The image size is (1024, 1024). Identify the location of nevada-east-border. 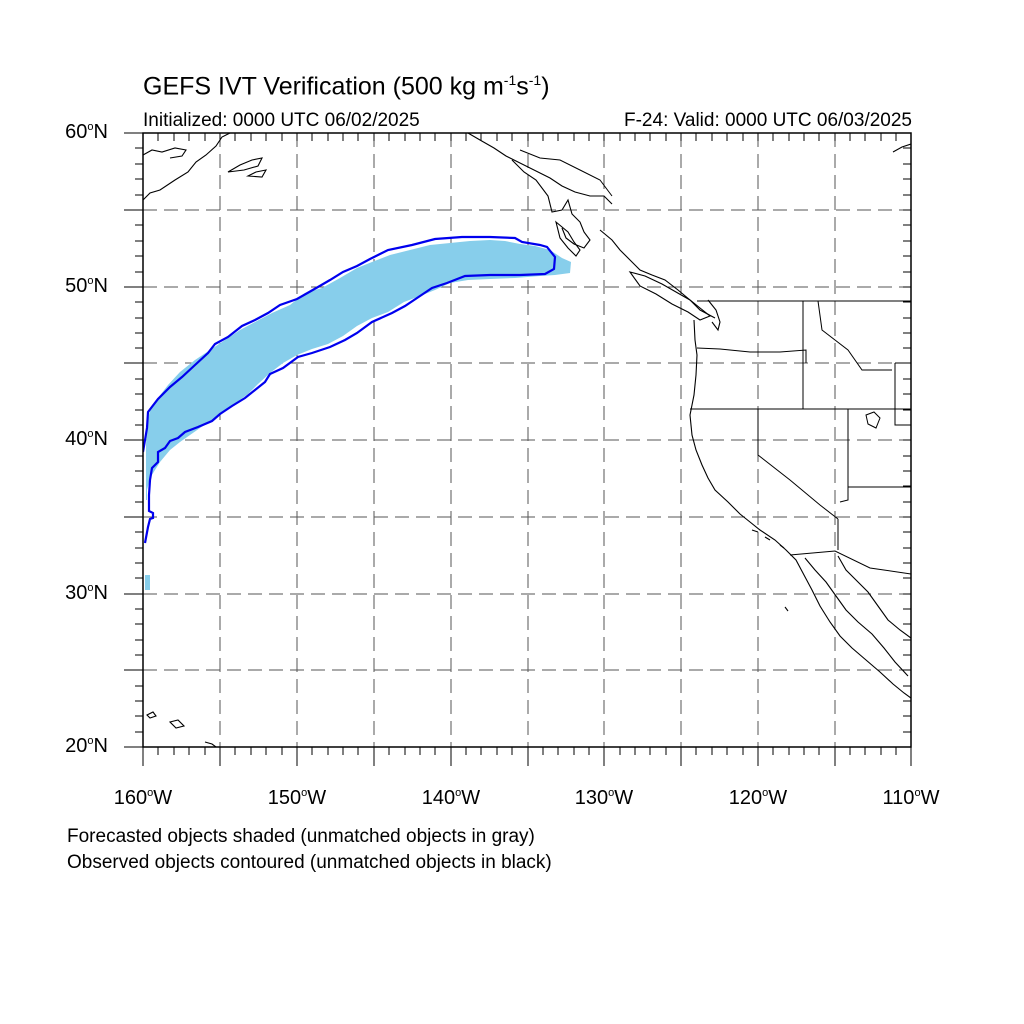
(844, 456).